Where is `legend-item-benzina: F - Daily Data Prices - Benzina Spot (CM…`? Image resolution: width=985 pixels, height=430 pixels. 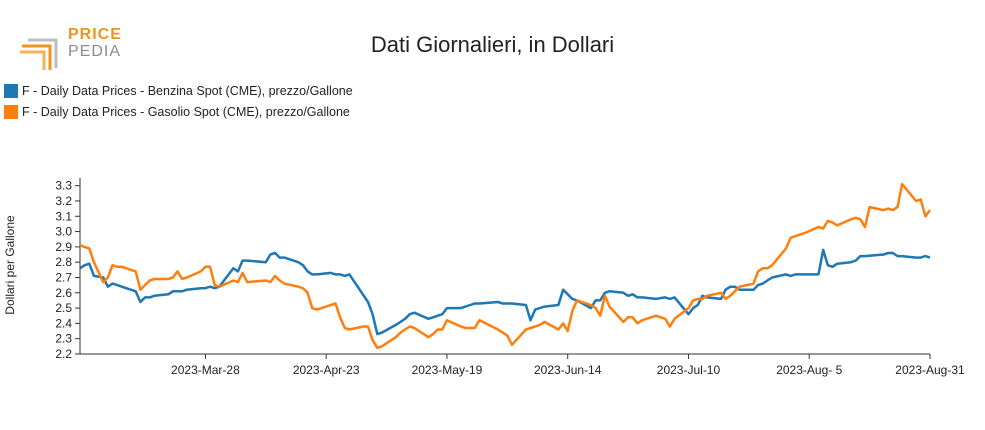
legend-item-benzina: F - Daily Data Prices - Benzina Spot (CM… is located at coordinates (178, 90).